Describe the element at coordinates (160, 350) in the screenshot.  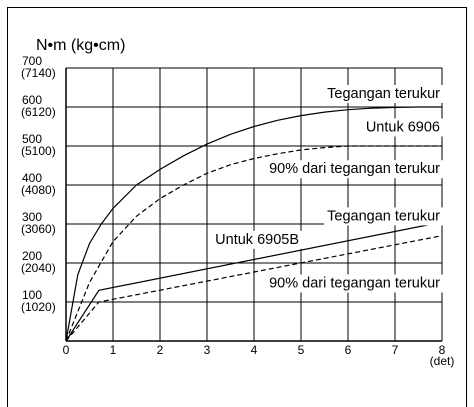
I see `x-tick-label: 2` at that location.